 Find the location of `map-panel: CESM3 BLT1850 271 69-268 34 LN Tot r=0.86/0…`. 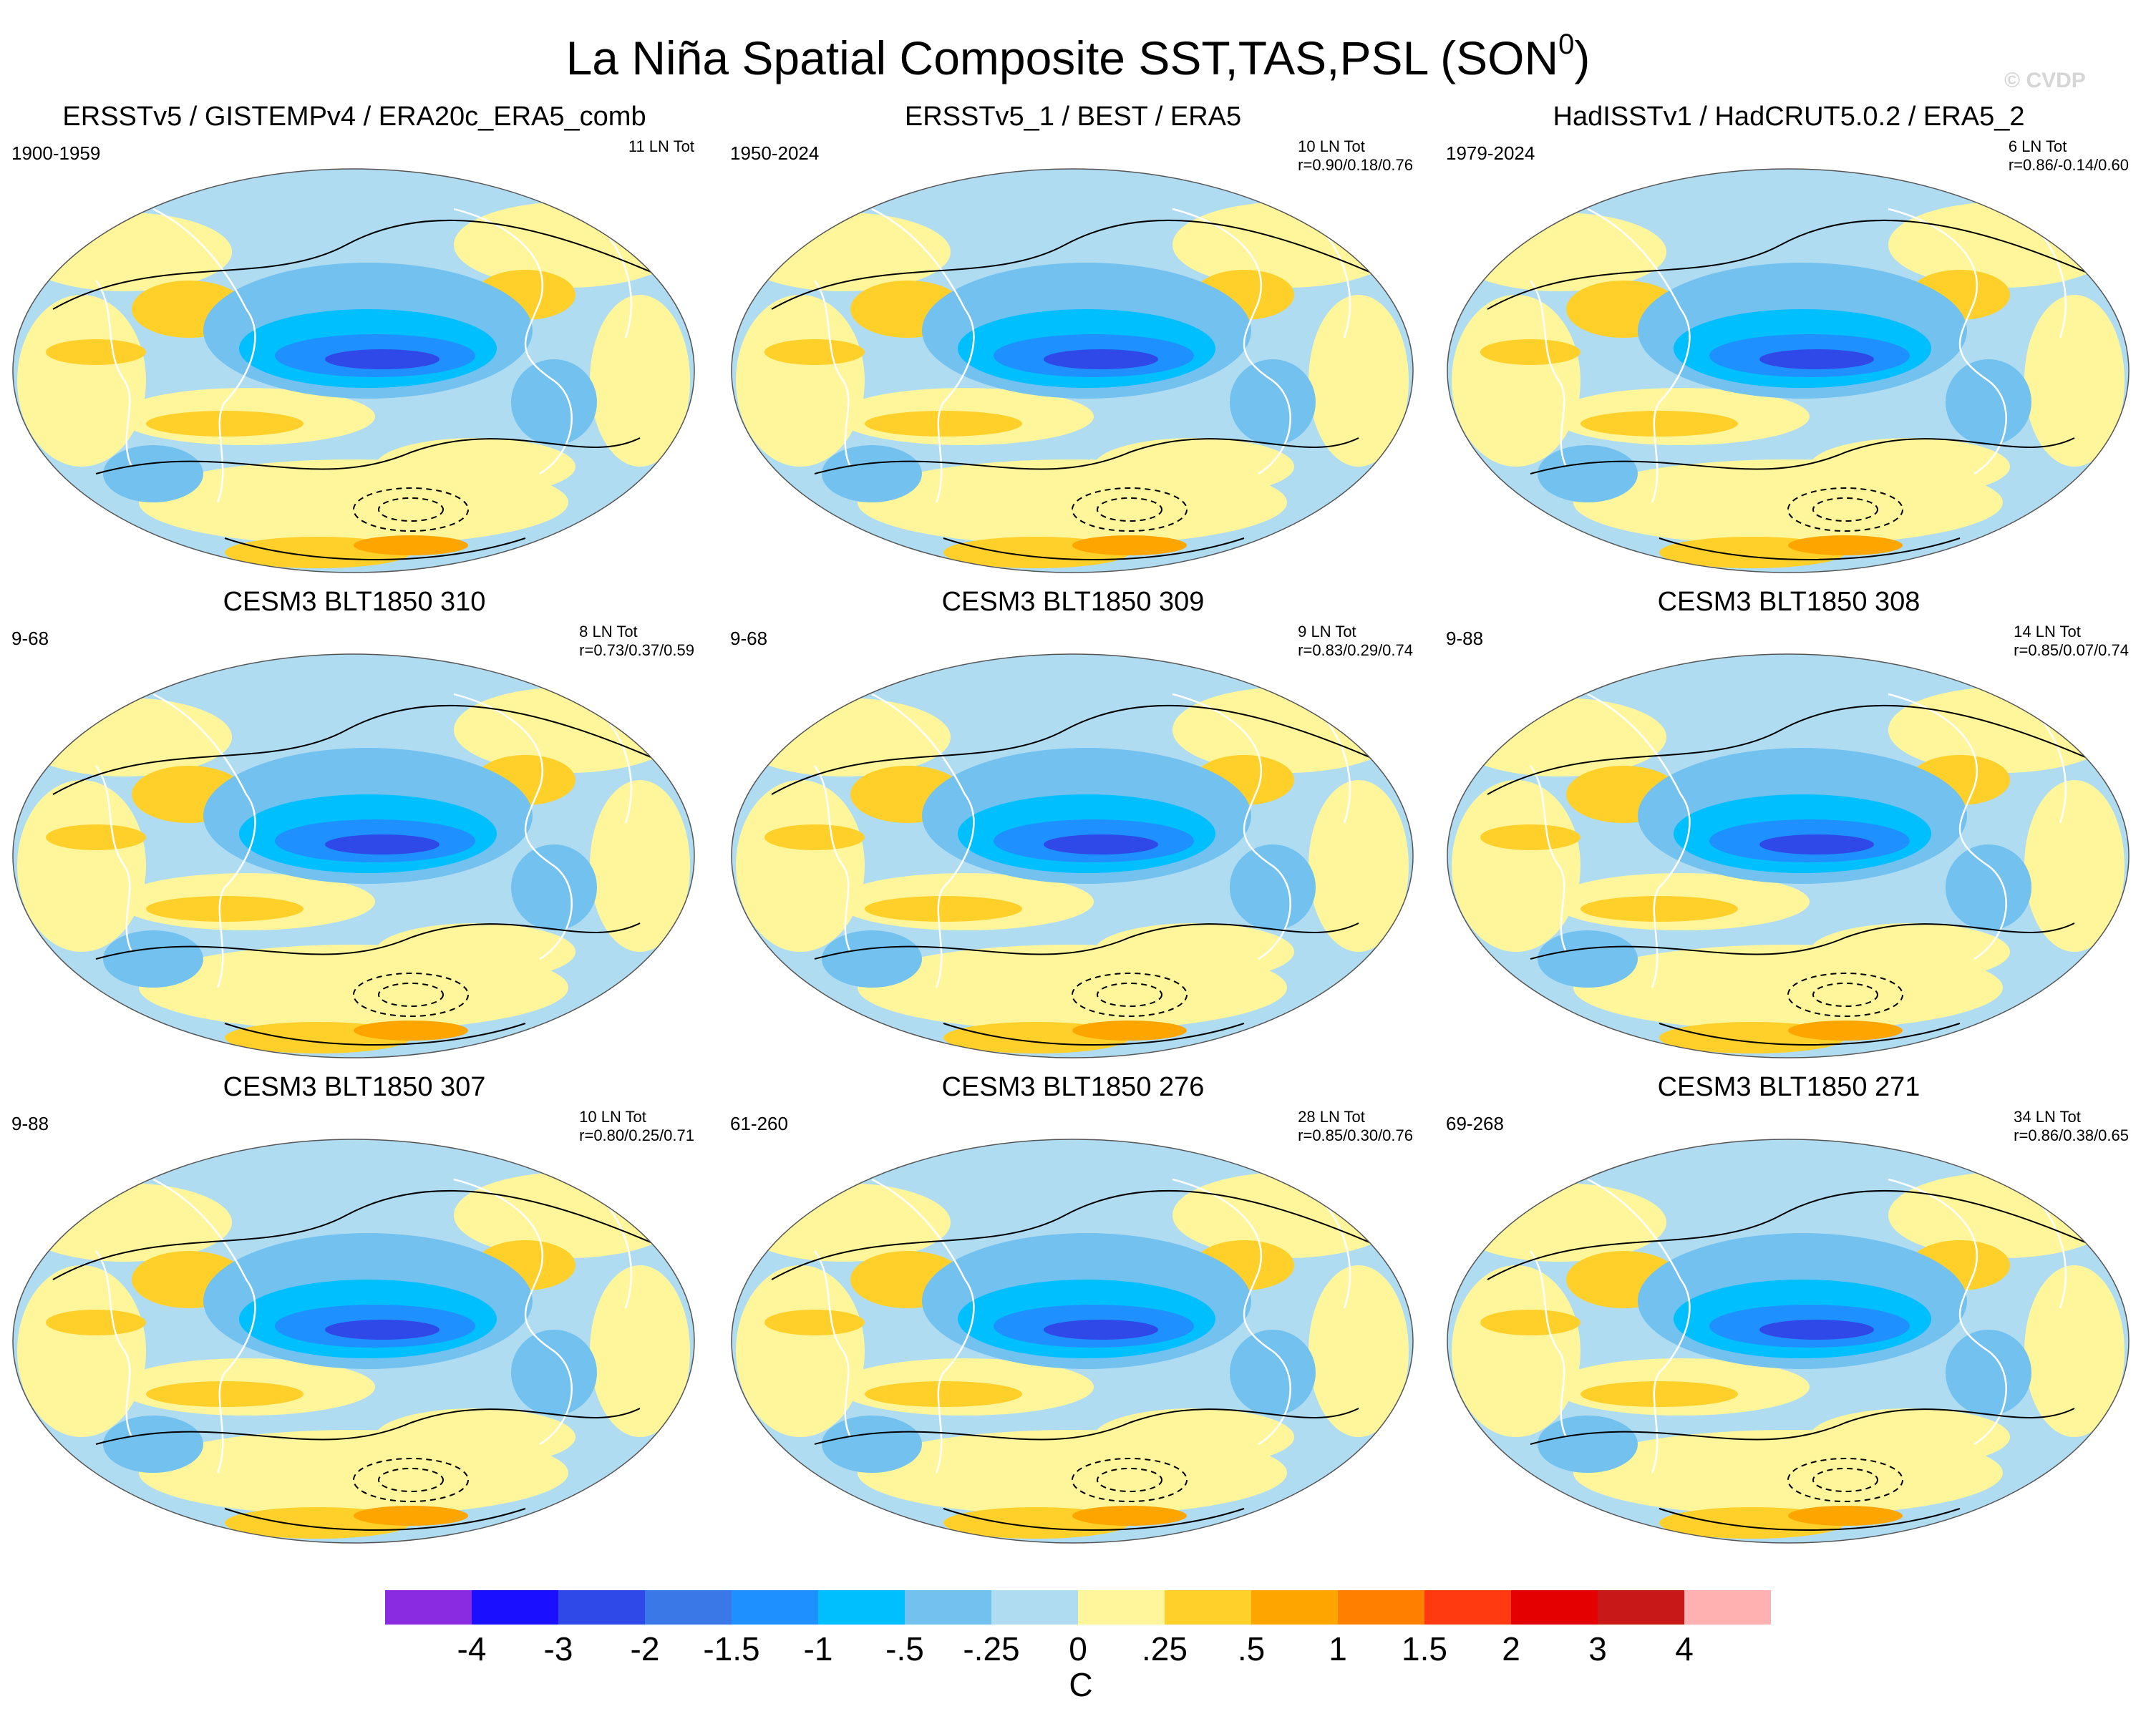

map-panel: CESM3 BLT1850 271 69-268 34 LN Tot r=0.86/0… is located at coordinates (1788, 1310).